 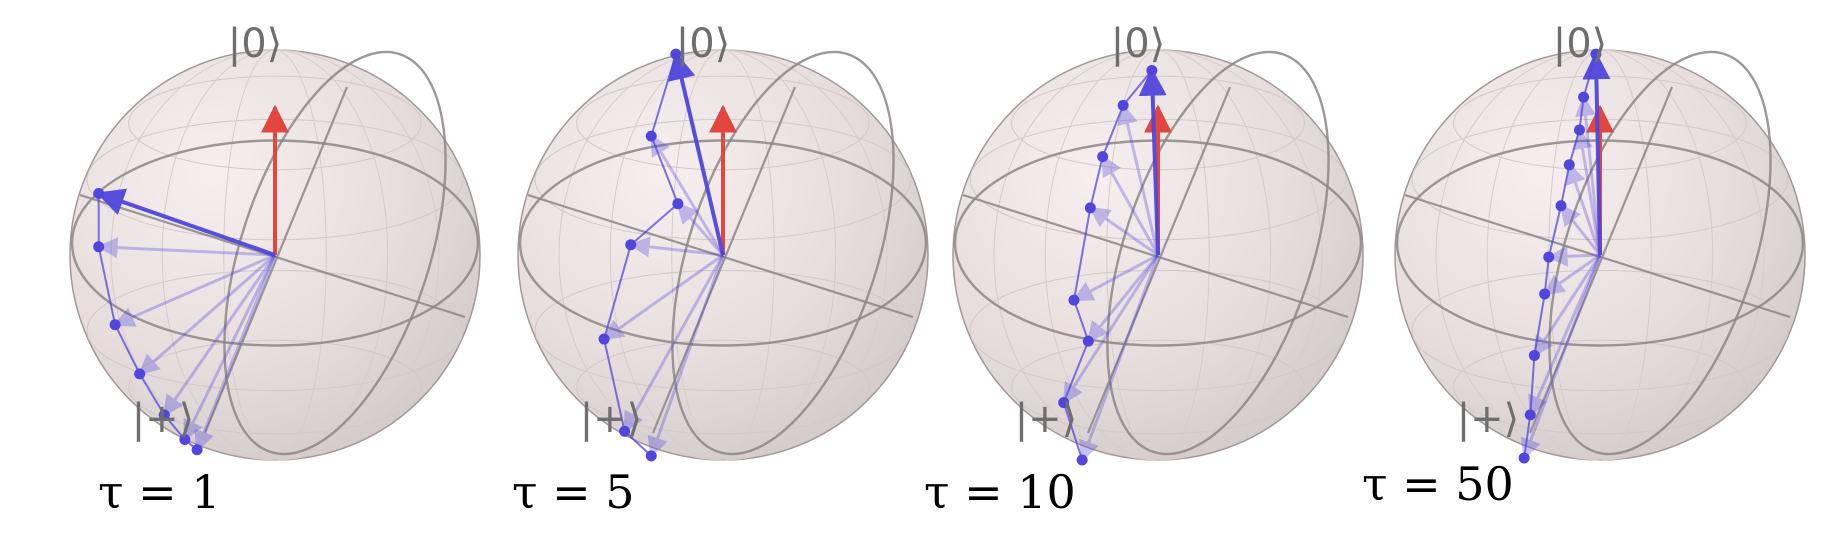 What do you see at coordinates (1438, 484) in the screenshot?
I see `tau-label: τ = 50` at bounding box center [1438, 484].